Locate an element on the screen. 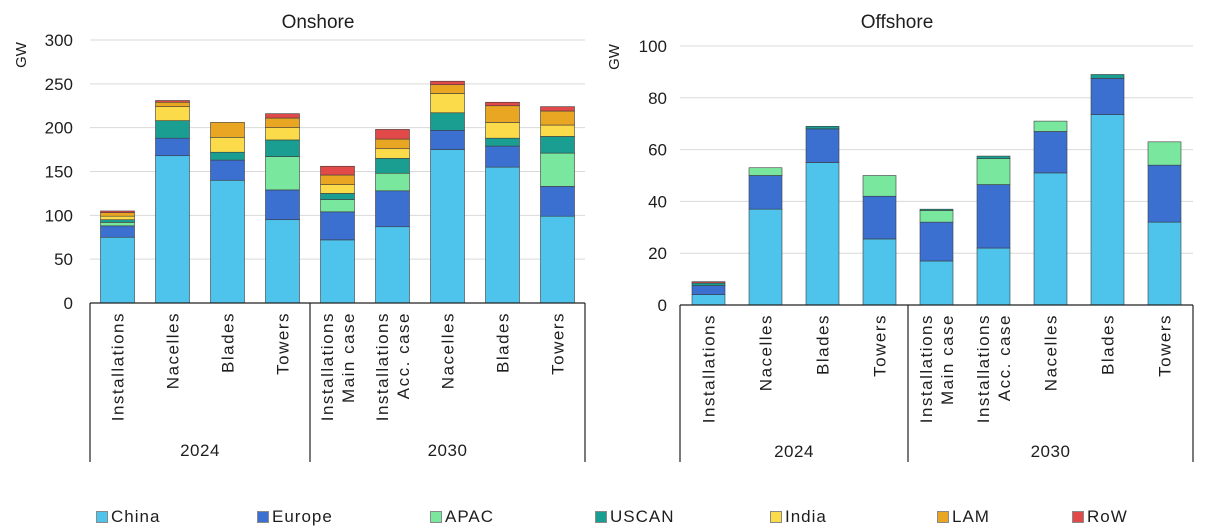  onshore-y-axis-label: GW is located at coordinates (21, 54).